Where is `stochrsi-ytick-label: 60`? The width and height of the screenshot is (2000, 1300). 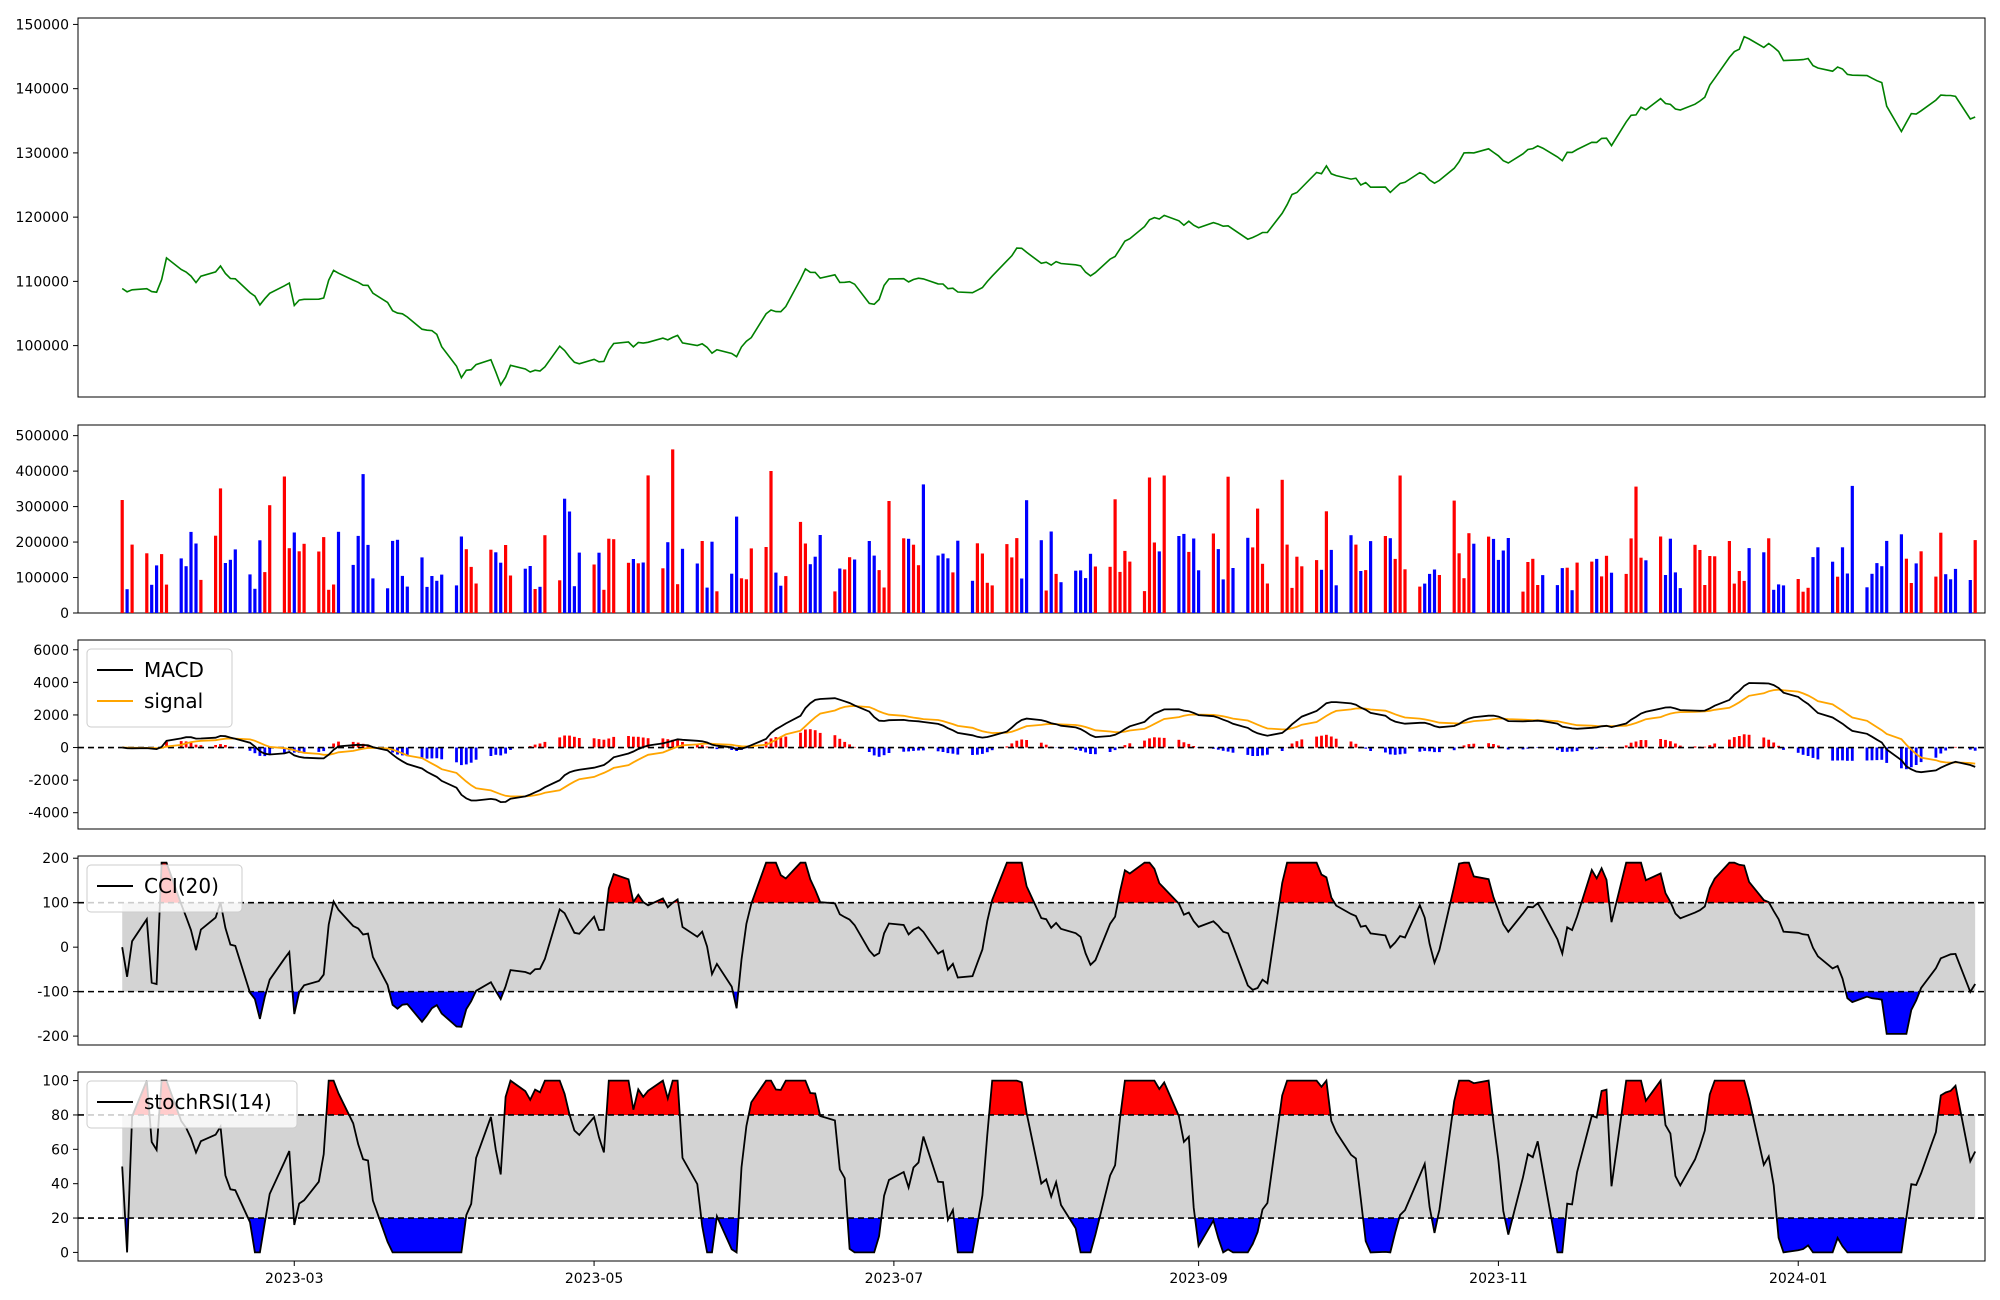 stochrsi-ytick-label: 60 is located at coordinates (60, 1150).